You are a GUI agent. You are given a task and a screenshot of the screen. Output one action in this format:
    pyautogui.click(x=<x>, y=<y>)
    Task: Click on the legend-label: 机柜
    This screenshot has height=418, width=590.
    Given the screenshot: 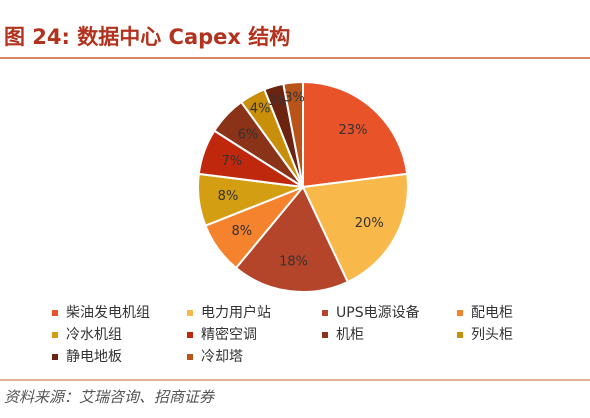 What is the action you would take?
    pyautogui.click(x=350, y=335)
    